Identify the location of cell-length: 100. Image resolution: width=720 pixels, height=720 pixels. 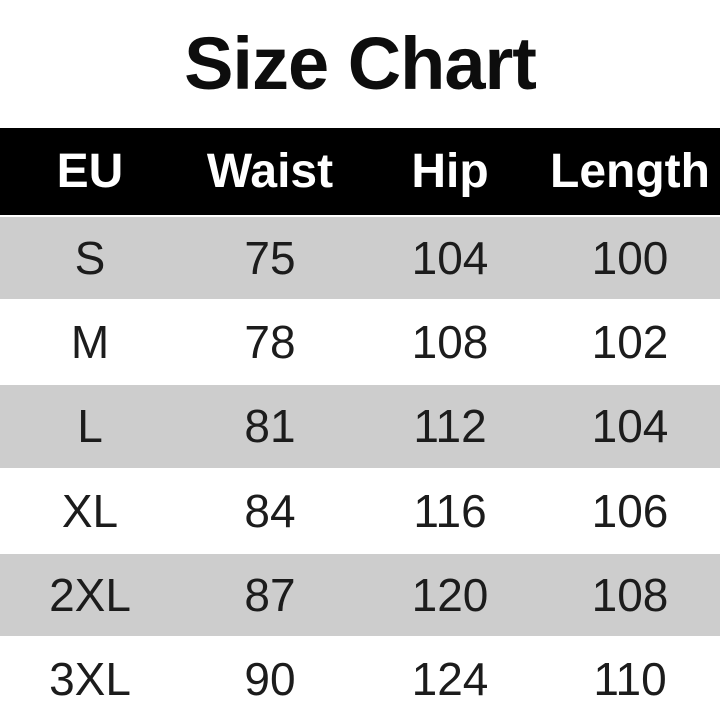
(630, 258).